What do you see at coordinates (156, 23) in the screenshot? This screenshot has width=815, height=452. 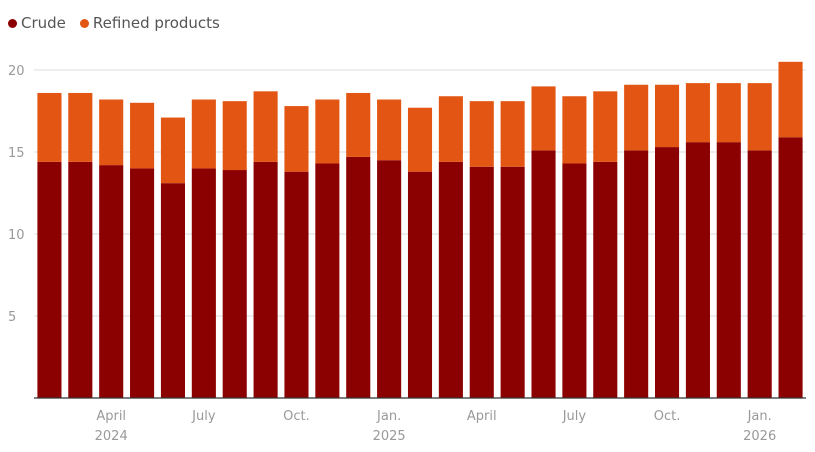 I see `legend-label-refined: Refined products` at bounding box center [156, 23].